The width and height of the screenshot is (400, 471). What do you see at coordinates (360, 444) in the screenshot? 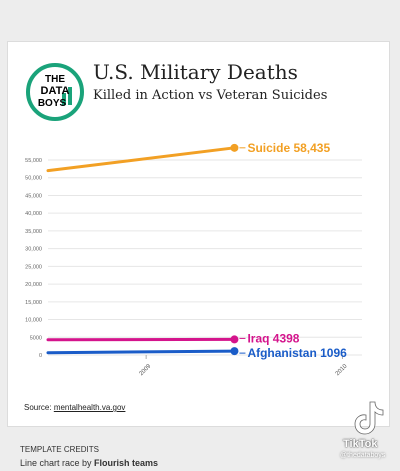
I see `tiktok-brand: TikTok` at bounding box center [360, 444].